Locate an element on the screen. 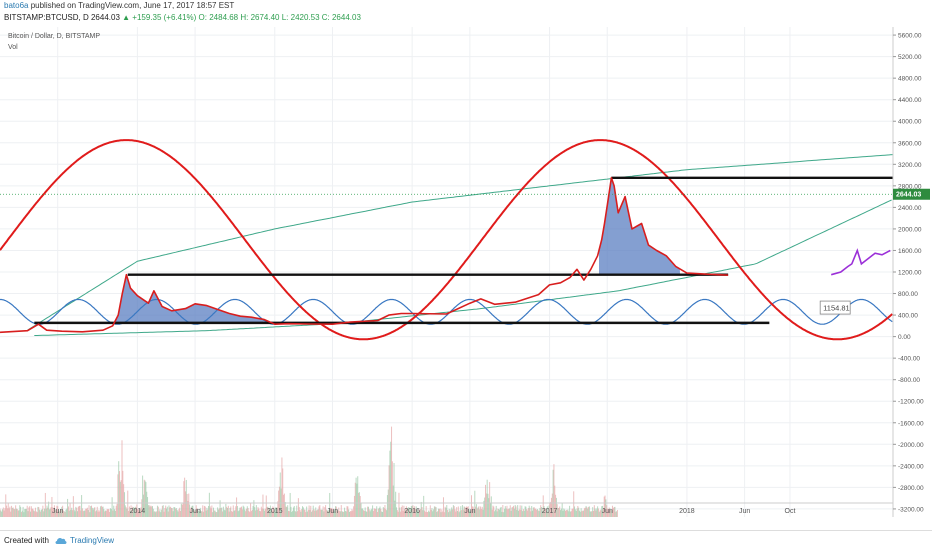 The image size is (932, 551). y-tick-label: 4800.00 is located at coordinates (910, 79).